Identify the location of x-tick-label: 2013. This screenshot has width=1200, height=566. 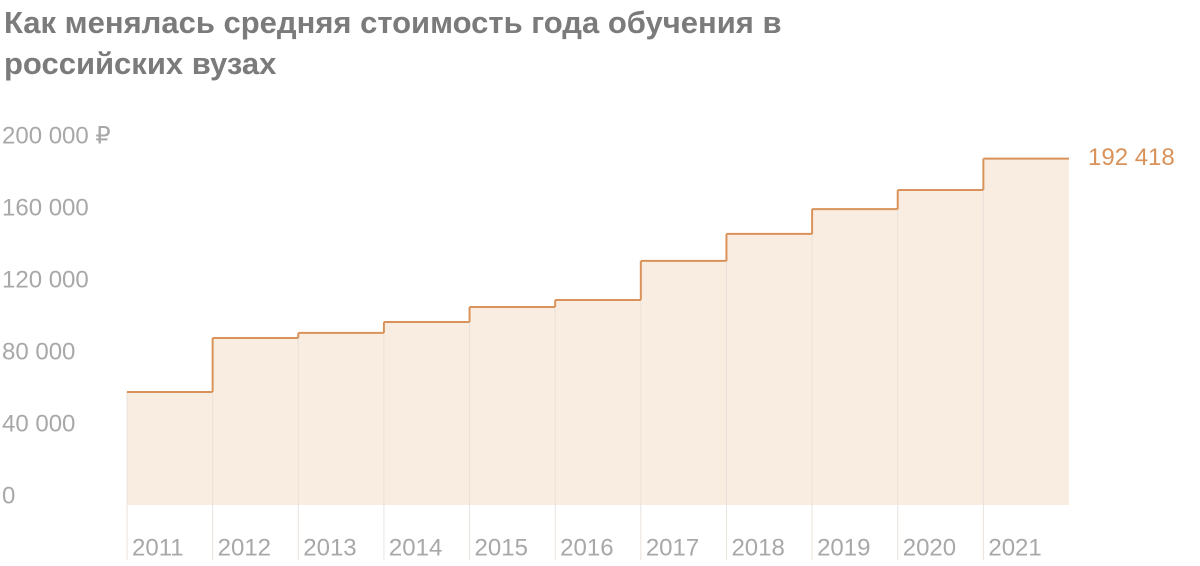
(329, 547).